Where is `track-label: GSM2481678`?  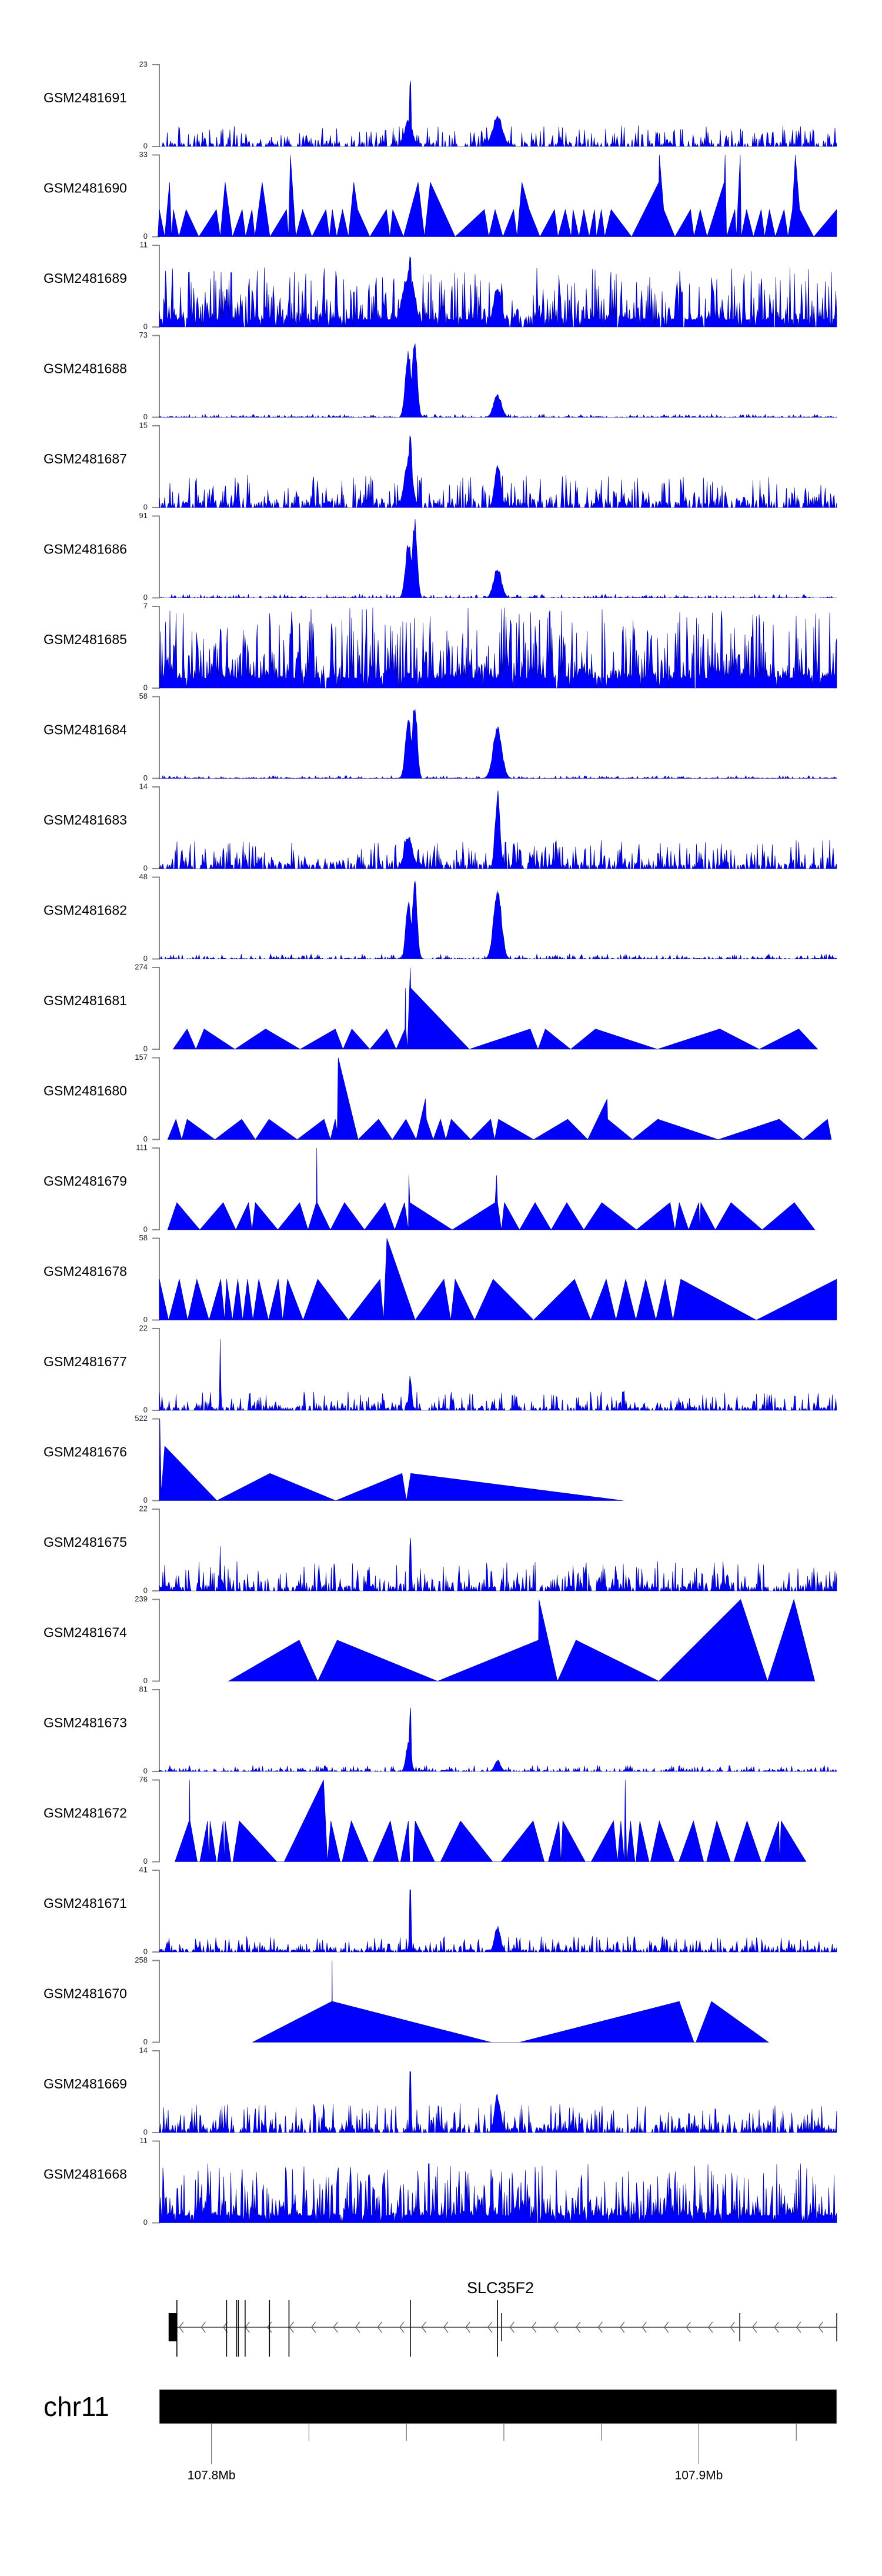
track-label: GSM2481678 is located at coordinates (85, 1271).